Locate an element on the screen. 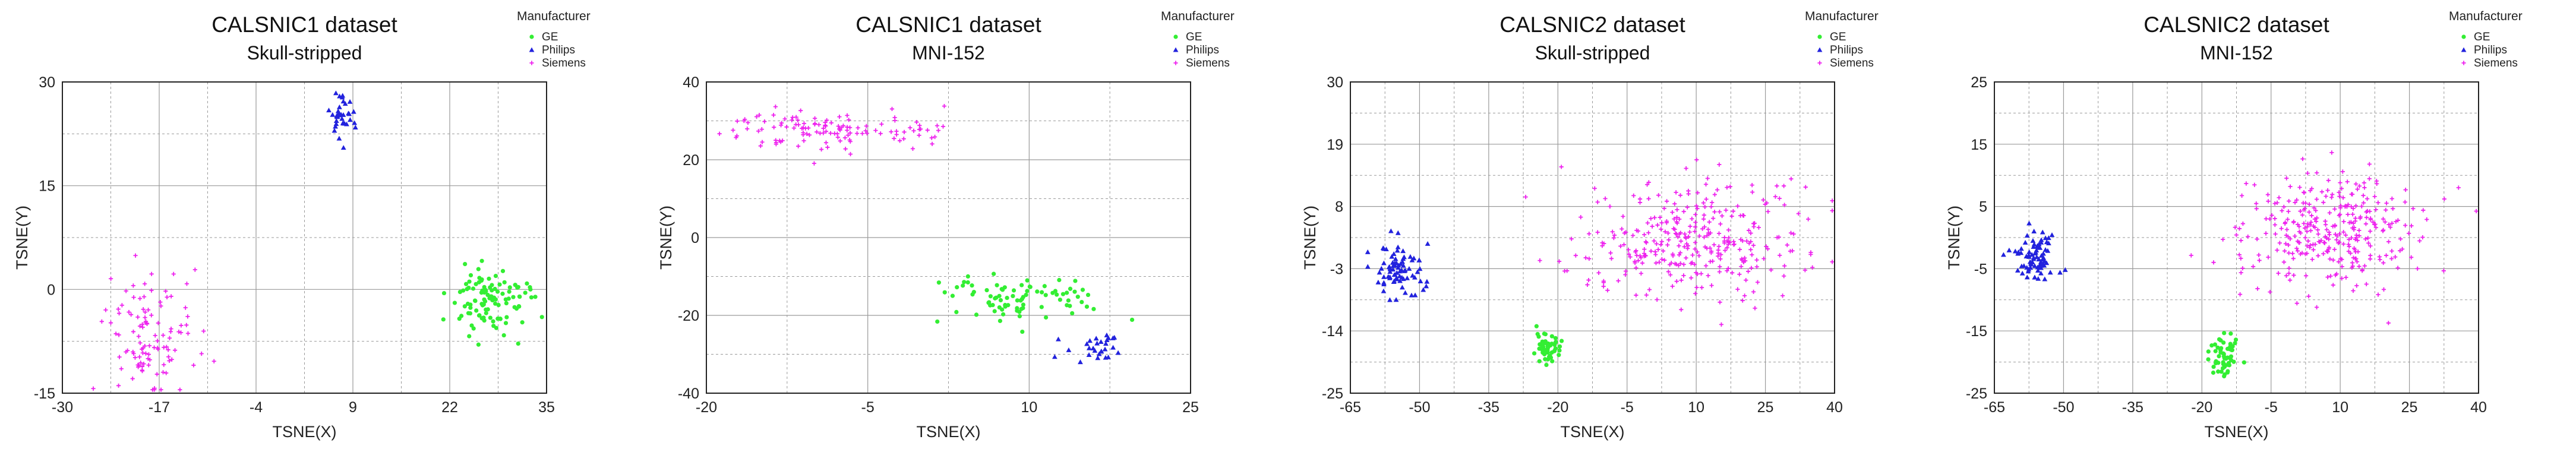 The height and width of the screenshot is (449, 2576). x-tick-label: -50 is located at coordinates (1419, 408).